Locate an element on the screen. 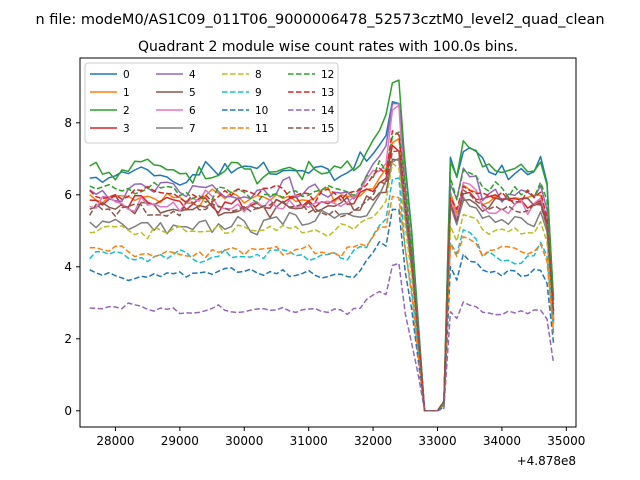 This screenshot has height=480, width=640. legend-label-3: 3 is located at coordinates (126, 129).